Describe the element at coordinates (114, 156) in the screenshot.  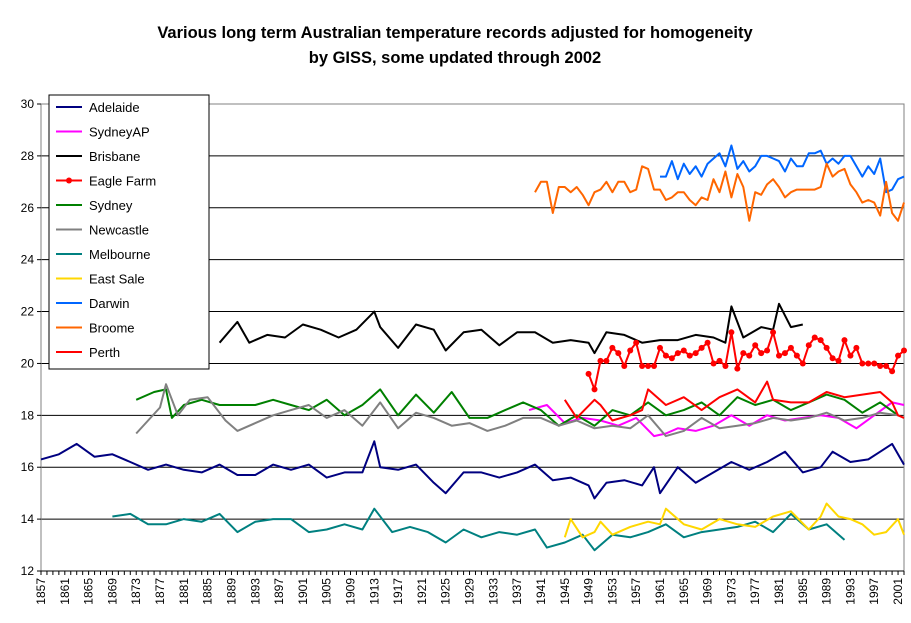
I see `legend-label: Brisbane` at that location.